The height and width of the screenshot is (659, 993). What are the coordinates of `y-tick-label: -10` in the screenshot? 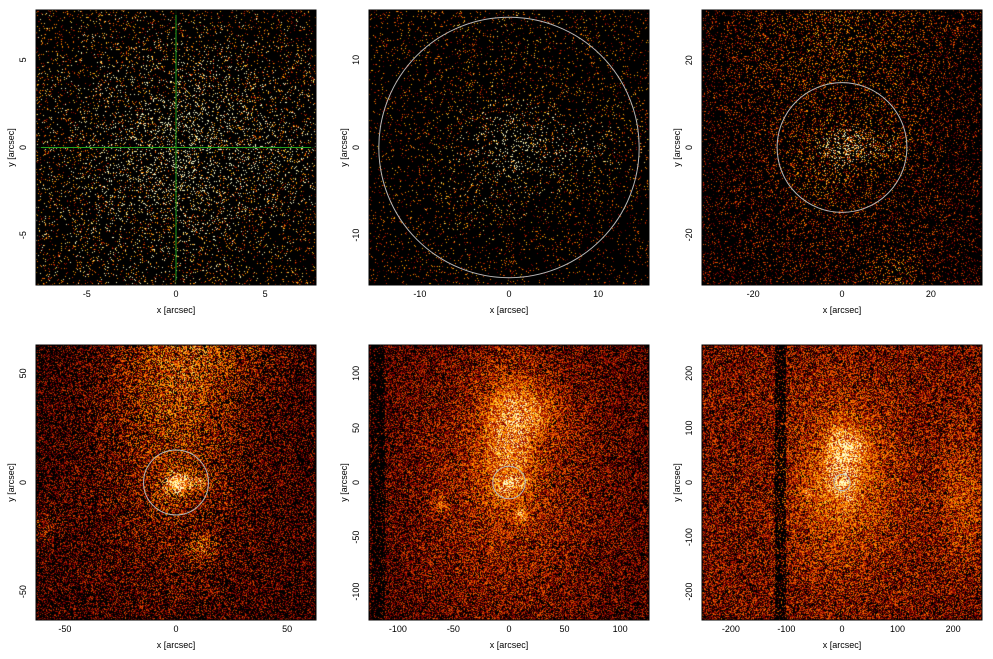 It's located at (356, 235).